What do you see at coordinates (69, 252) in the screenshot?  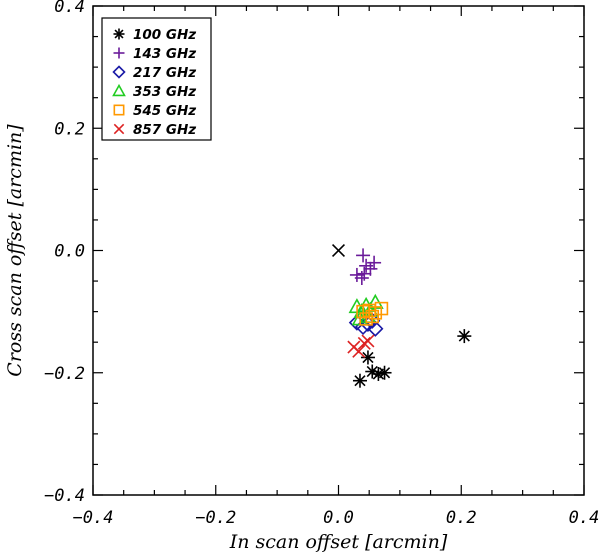 I see `y-tick-label: 0.0` at bounding box center [69, 252].